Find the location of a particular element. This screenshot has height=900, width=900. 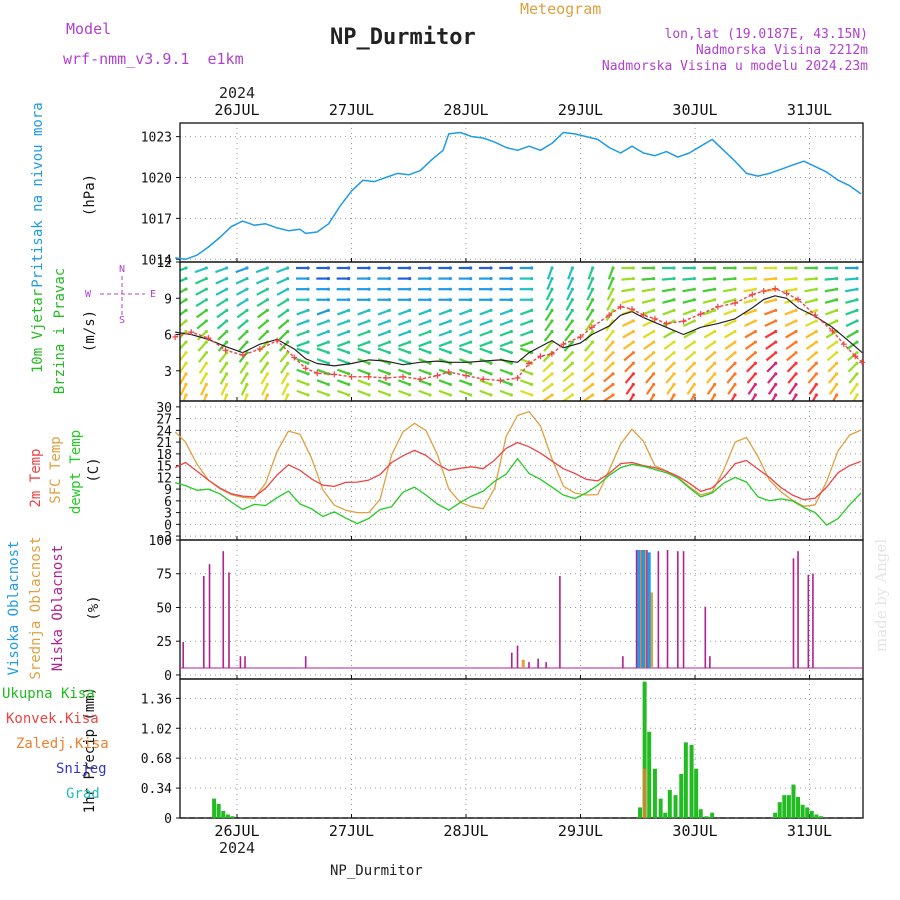

x-label-bottom: 31JUL is located at coordinates (809, 831).